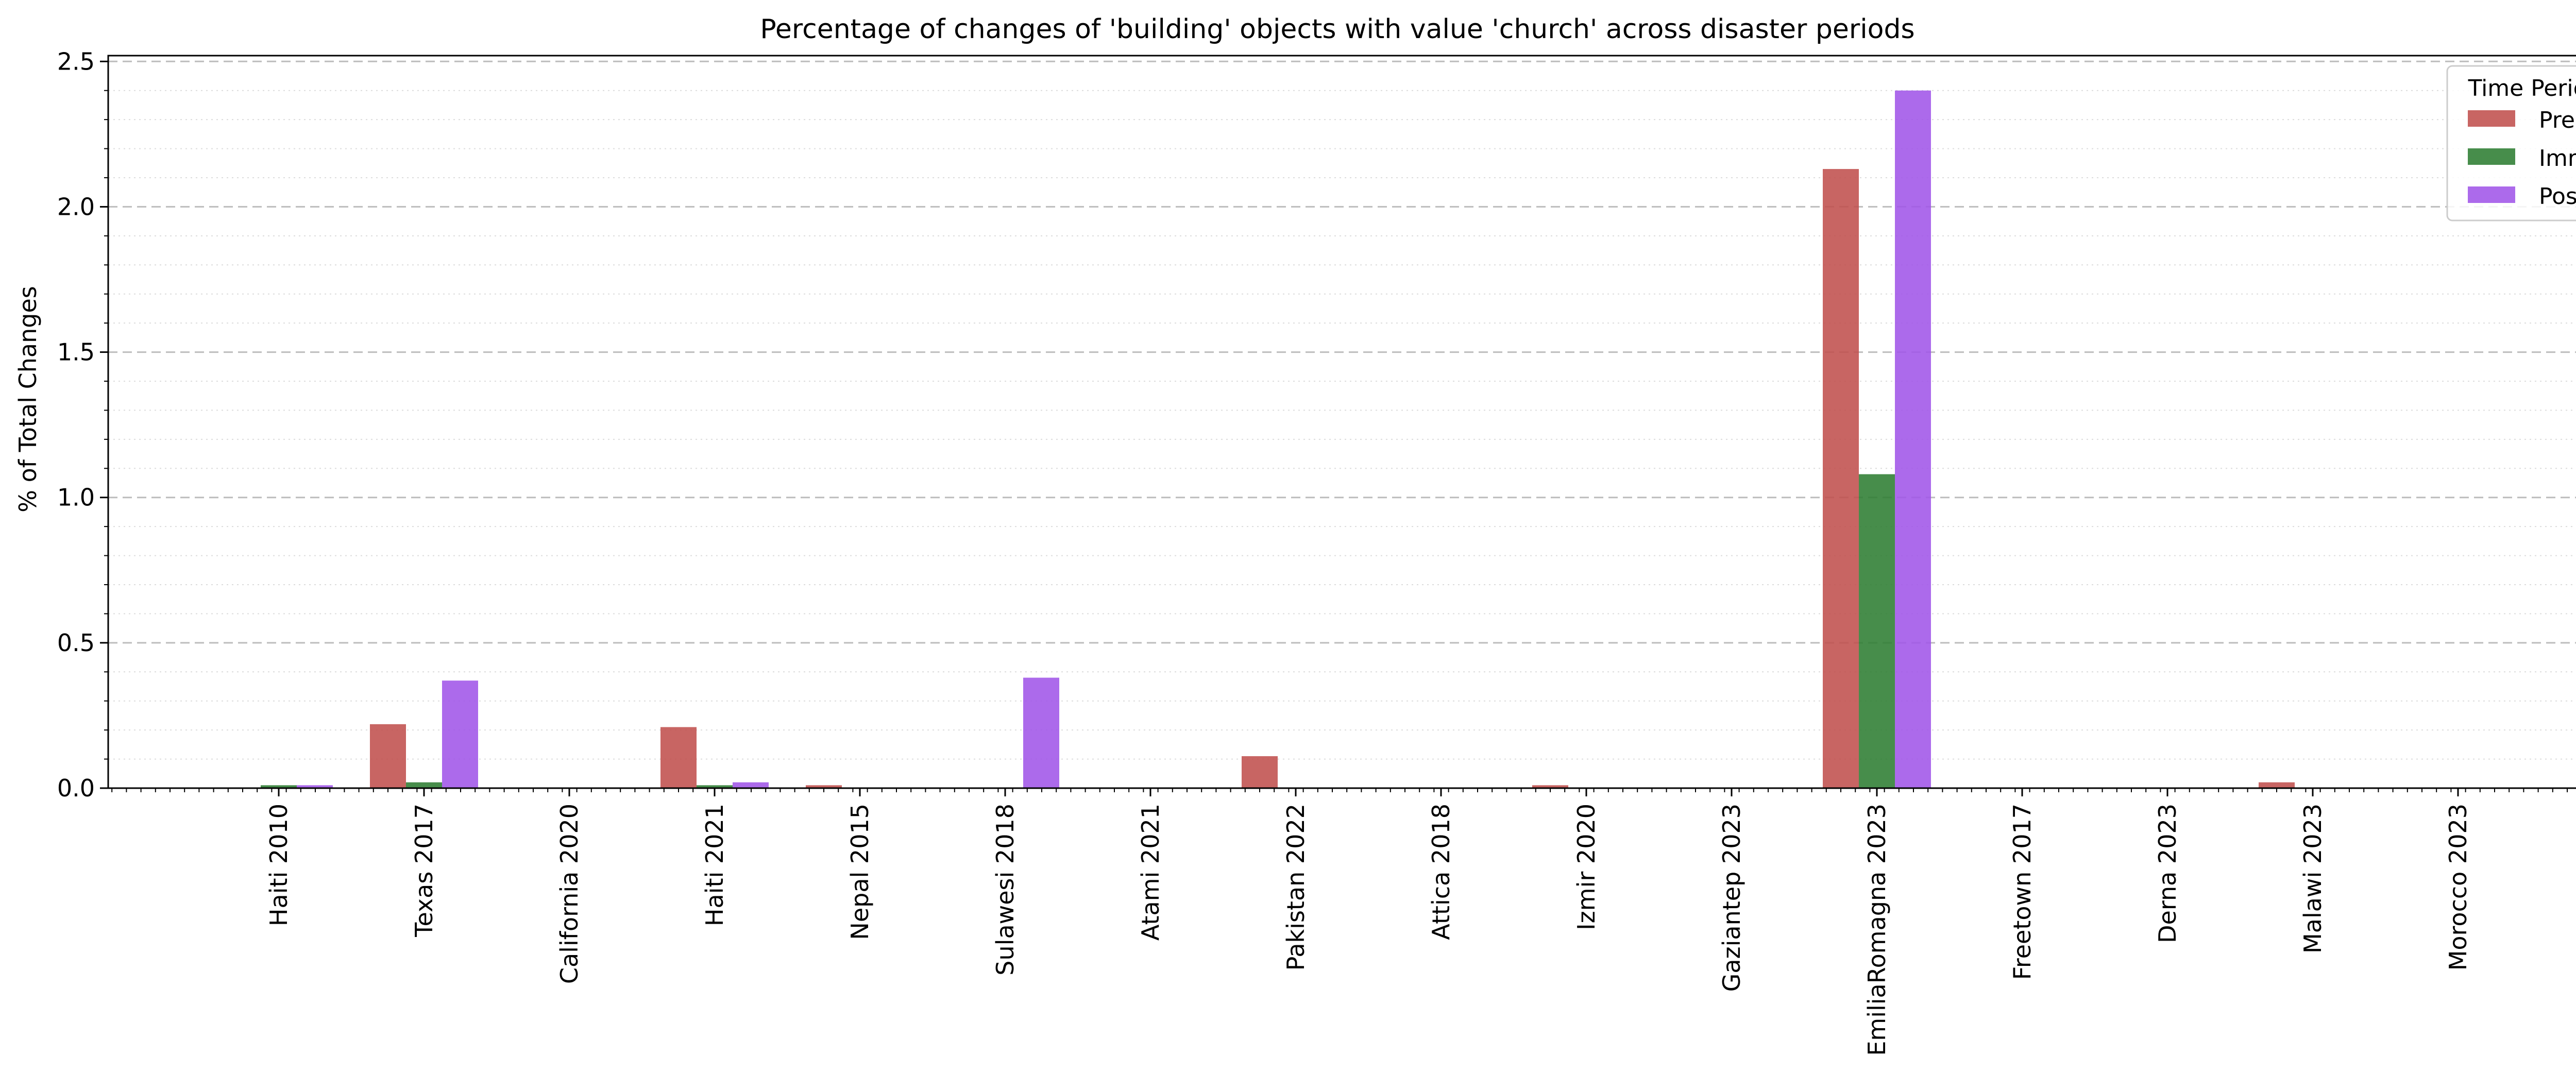 This screenshot has width=2576, height=1090. Describe the element at coordinates (28, 399) in the screenshot. I see `y-axis-label: % of Total Changes` at that location.